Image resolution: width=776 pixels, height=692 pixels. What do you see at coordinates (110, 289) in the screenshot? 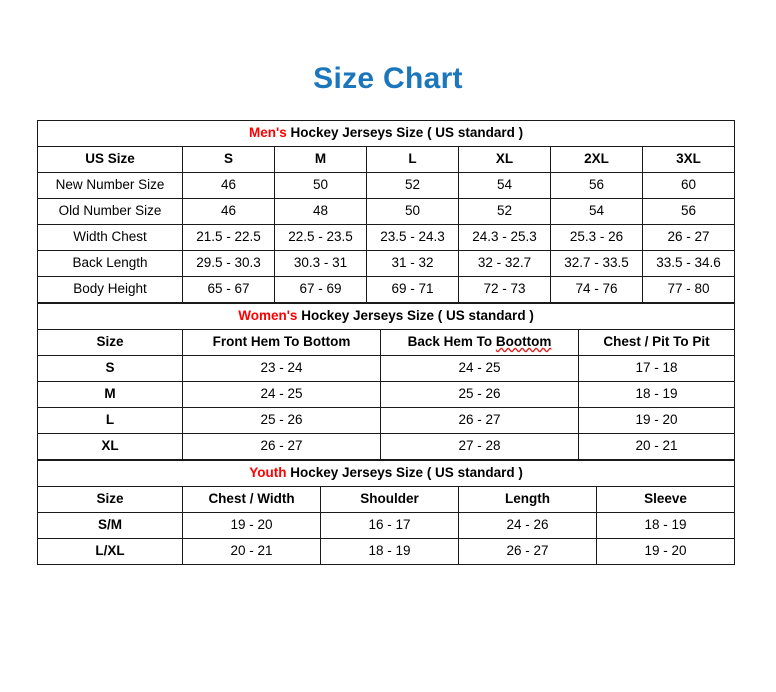
I see `mens-row-4-label: Body Height` at bounding box center [110, 289].